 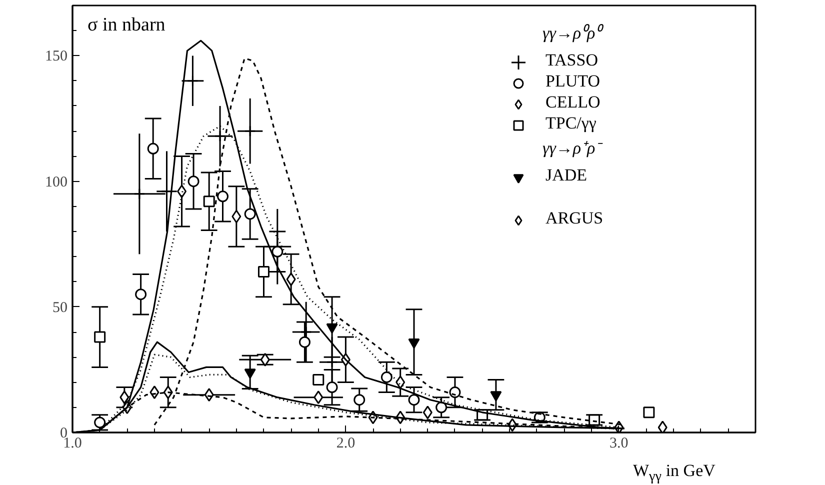 What do you see at coordinates (573, 33) in the screenshot?
I see `annotation: γγ→ρ⁰ρ⁰` at bounding box center [573, 33].